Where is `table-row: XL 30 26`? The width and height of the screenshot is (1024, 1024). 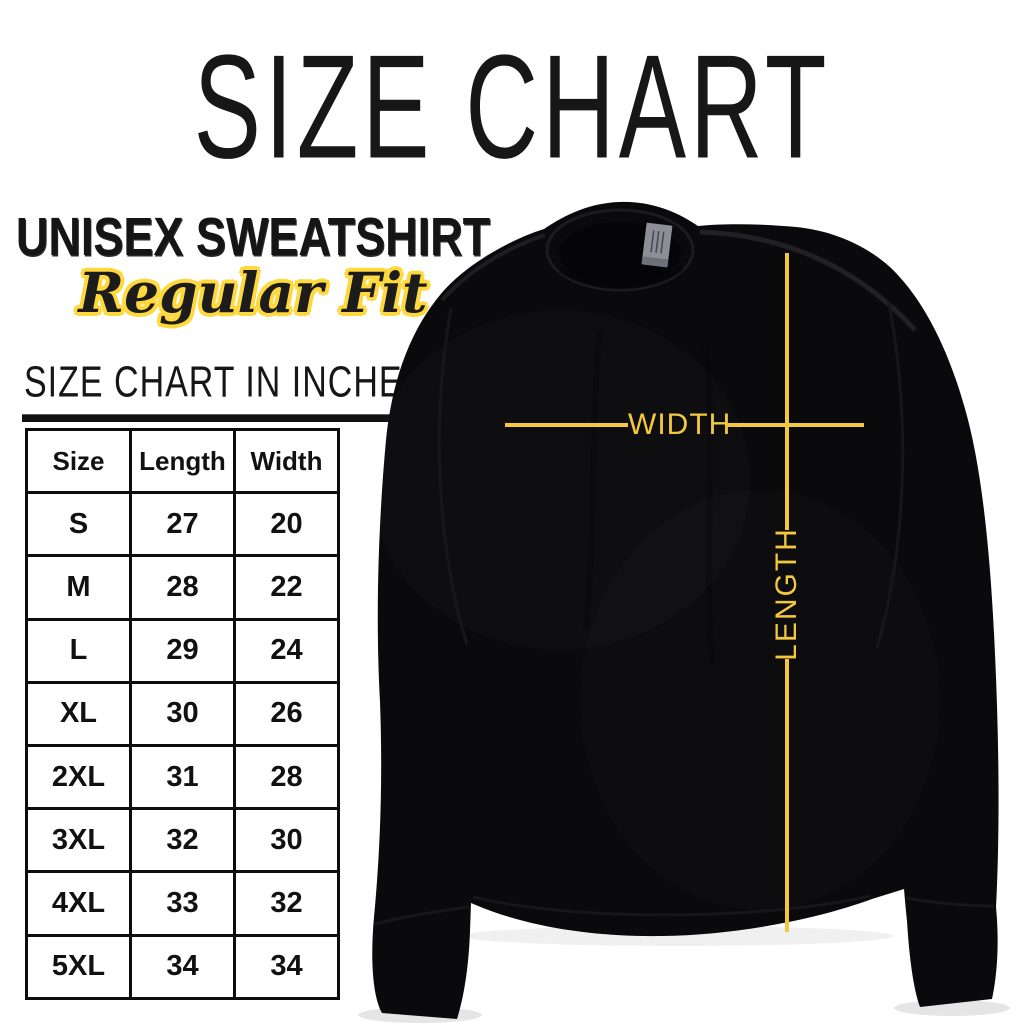
table-row: XL 30 26 is located at coordinates (182, 713).